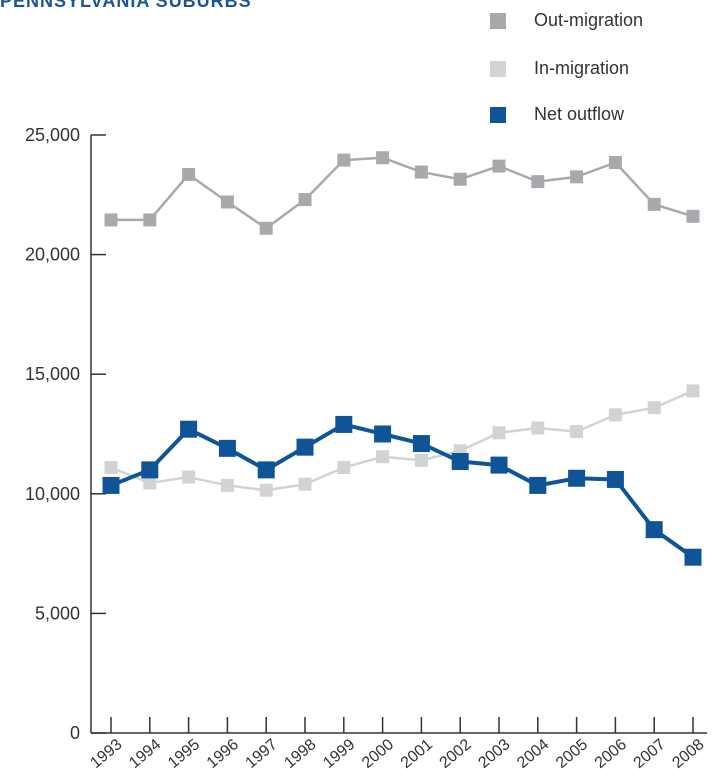 The height and width of the screenshot is (782, 714). What do you see at coordinates (417, 754) in the screenshot?
I see `x-tick-label: 2001` at bounding box center [417, 754].